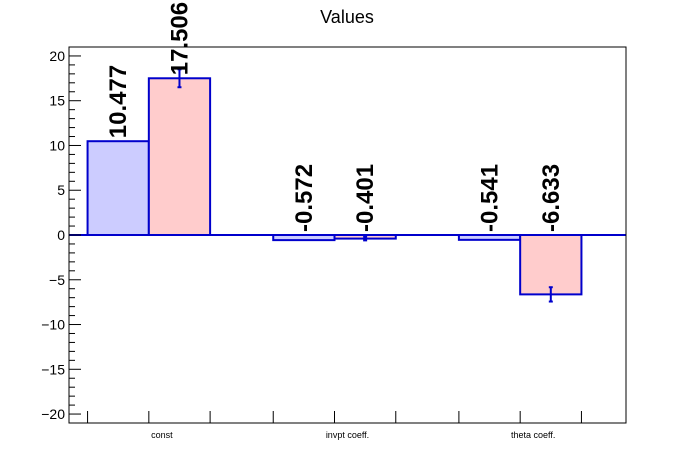  Describe the element at coordinates (490, 198) in the screenshot. I see `data-label-2-0: -0.541` at that location.